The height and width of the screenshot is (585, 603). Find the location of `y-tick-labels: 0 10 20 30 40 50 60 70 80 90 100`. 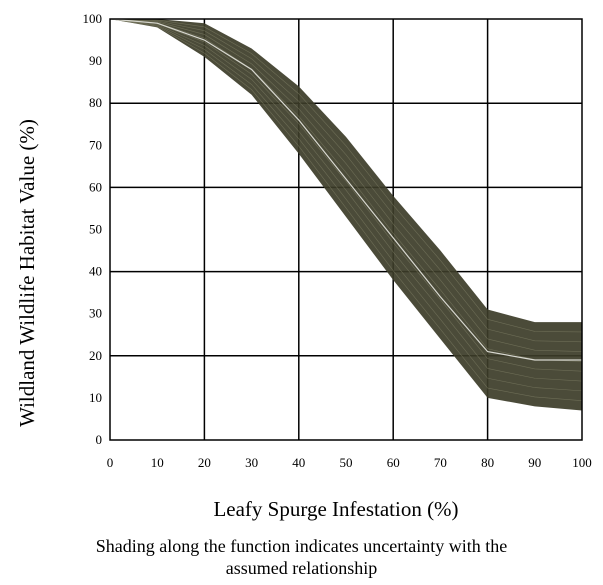

y-tick-labels: 0 10 20 30 40 50 60 70 80 90 100 is located at coordinates (93, 229).